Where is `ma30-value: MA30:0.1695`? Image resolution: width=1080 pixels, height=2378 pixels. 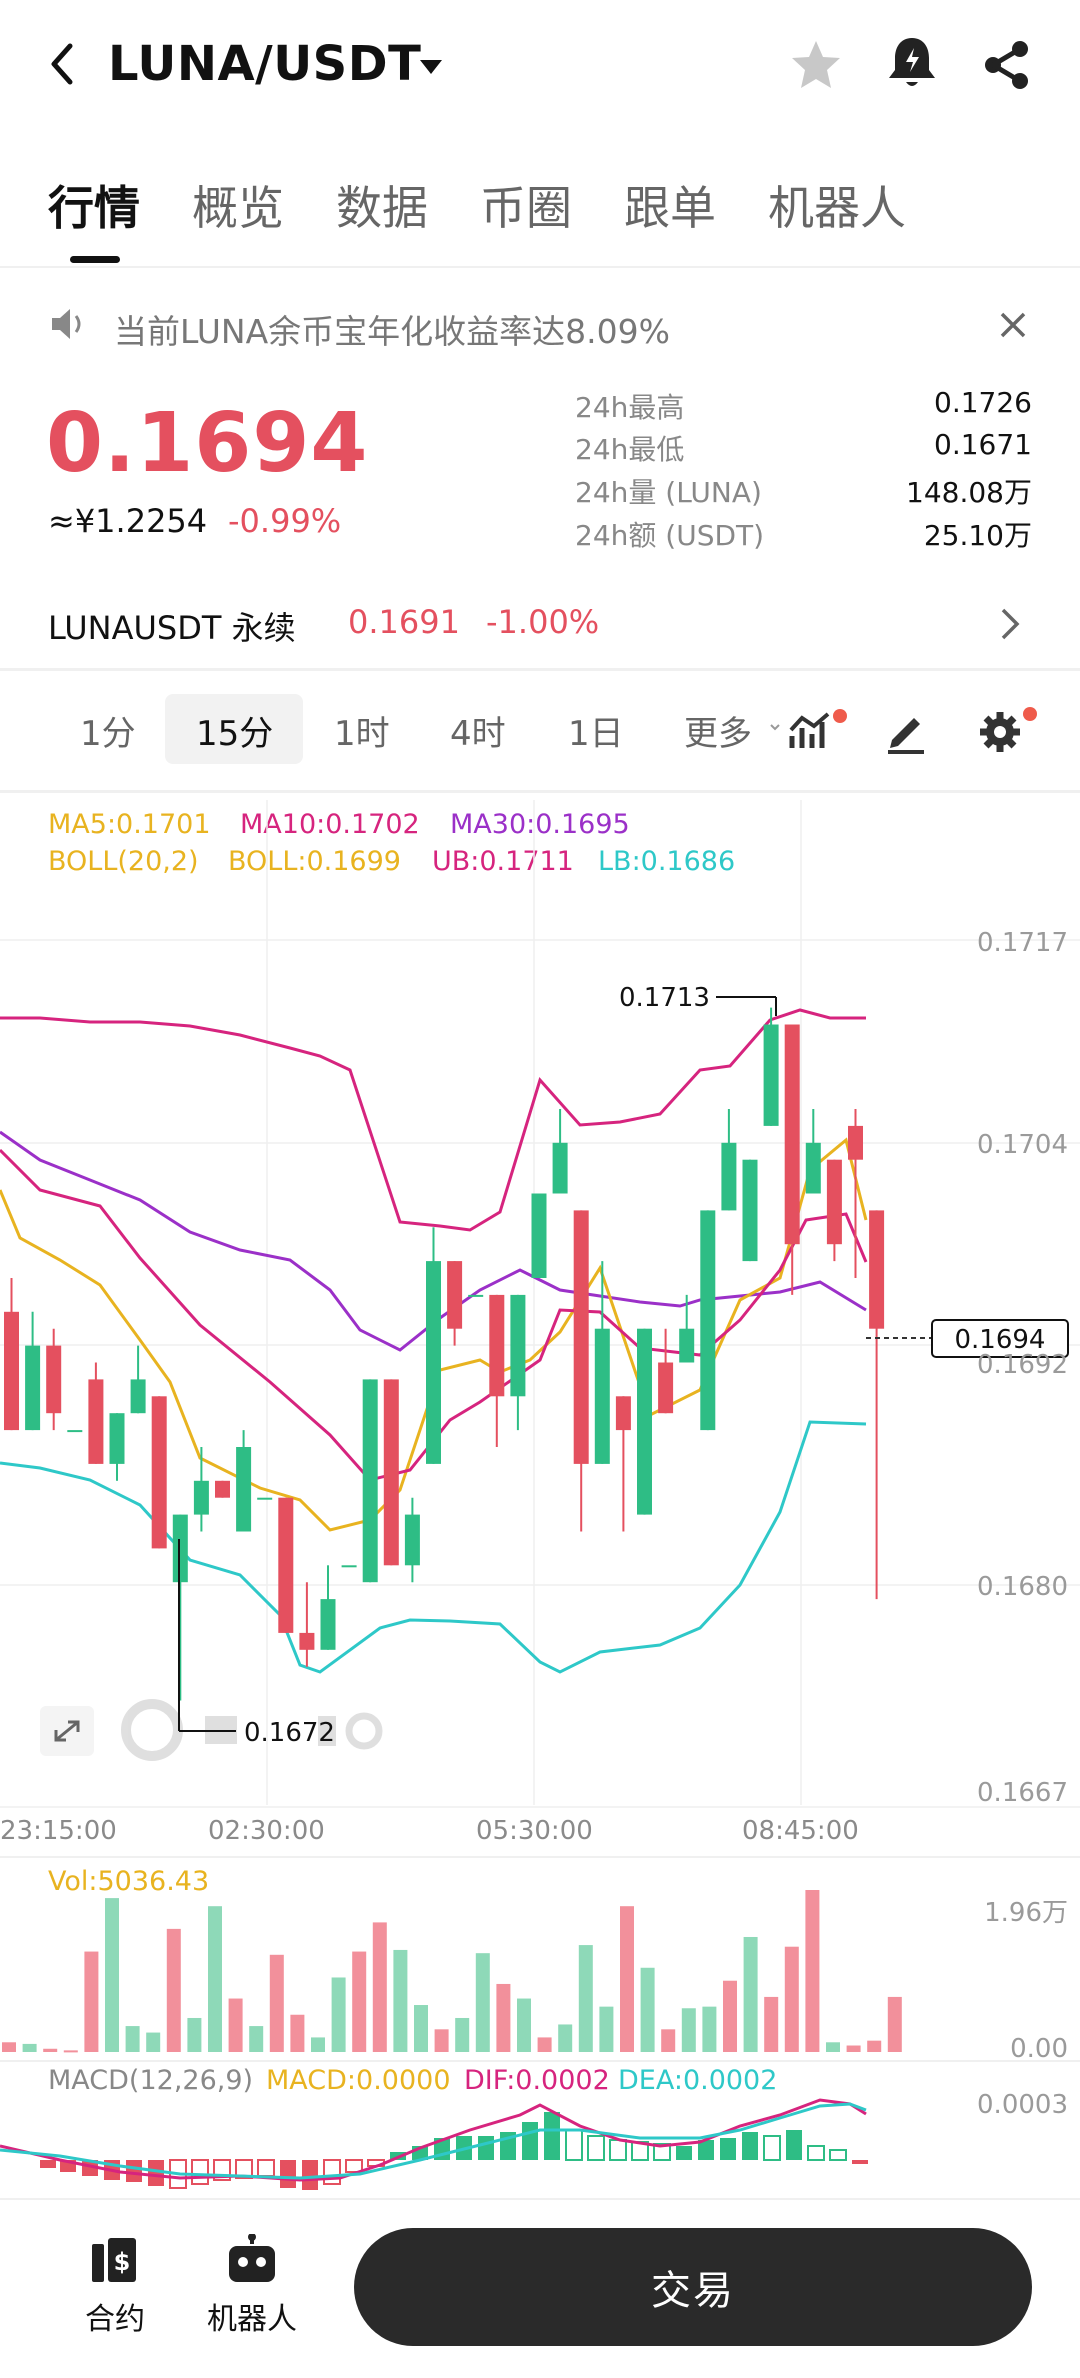
ma30-value: MA30:0.1695 is located at coordinates (540, 824).